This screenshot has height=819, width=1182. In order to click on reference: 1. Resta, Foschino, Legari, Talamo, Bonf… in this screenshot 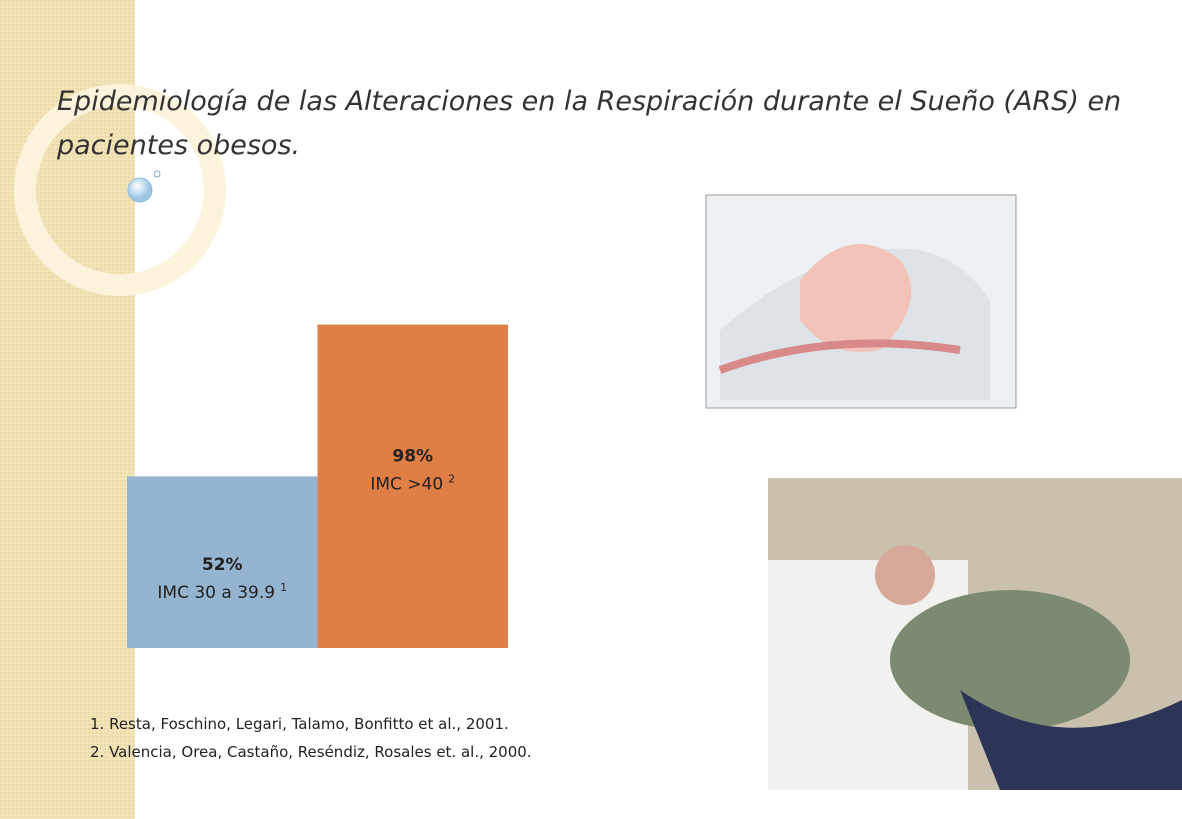, I will do `click(299, 724)`.